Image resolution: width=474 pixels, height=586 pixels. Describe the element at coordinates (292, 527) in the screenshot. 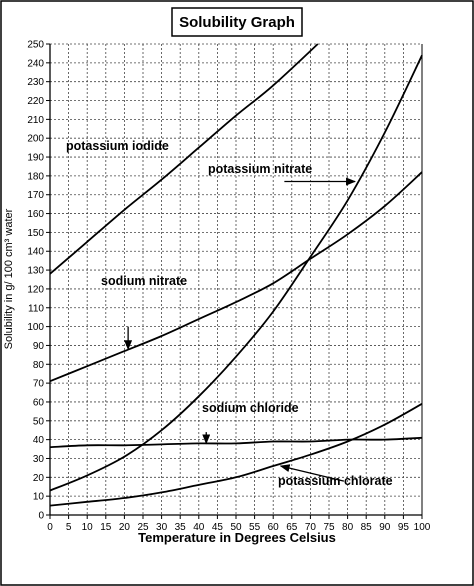

I see `x-tick-label: 65` at that location.